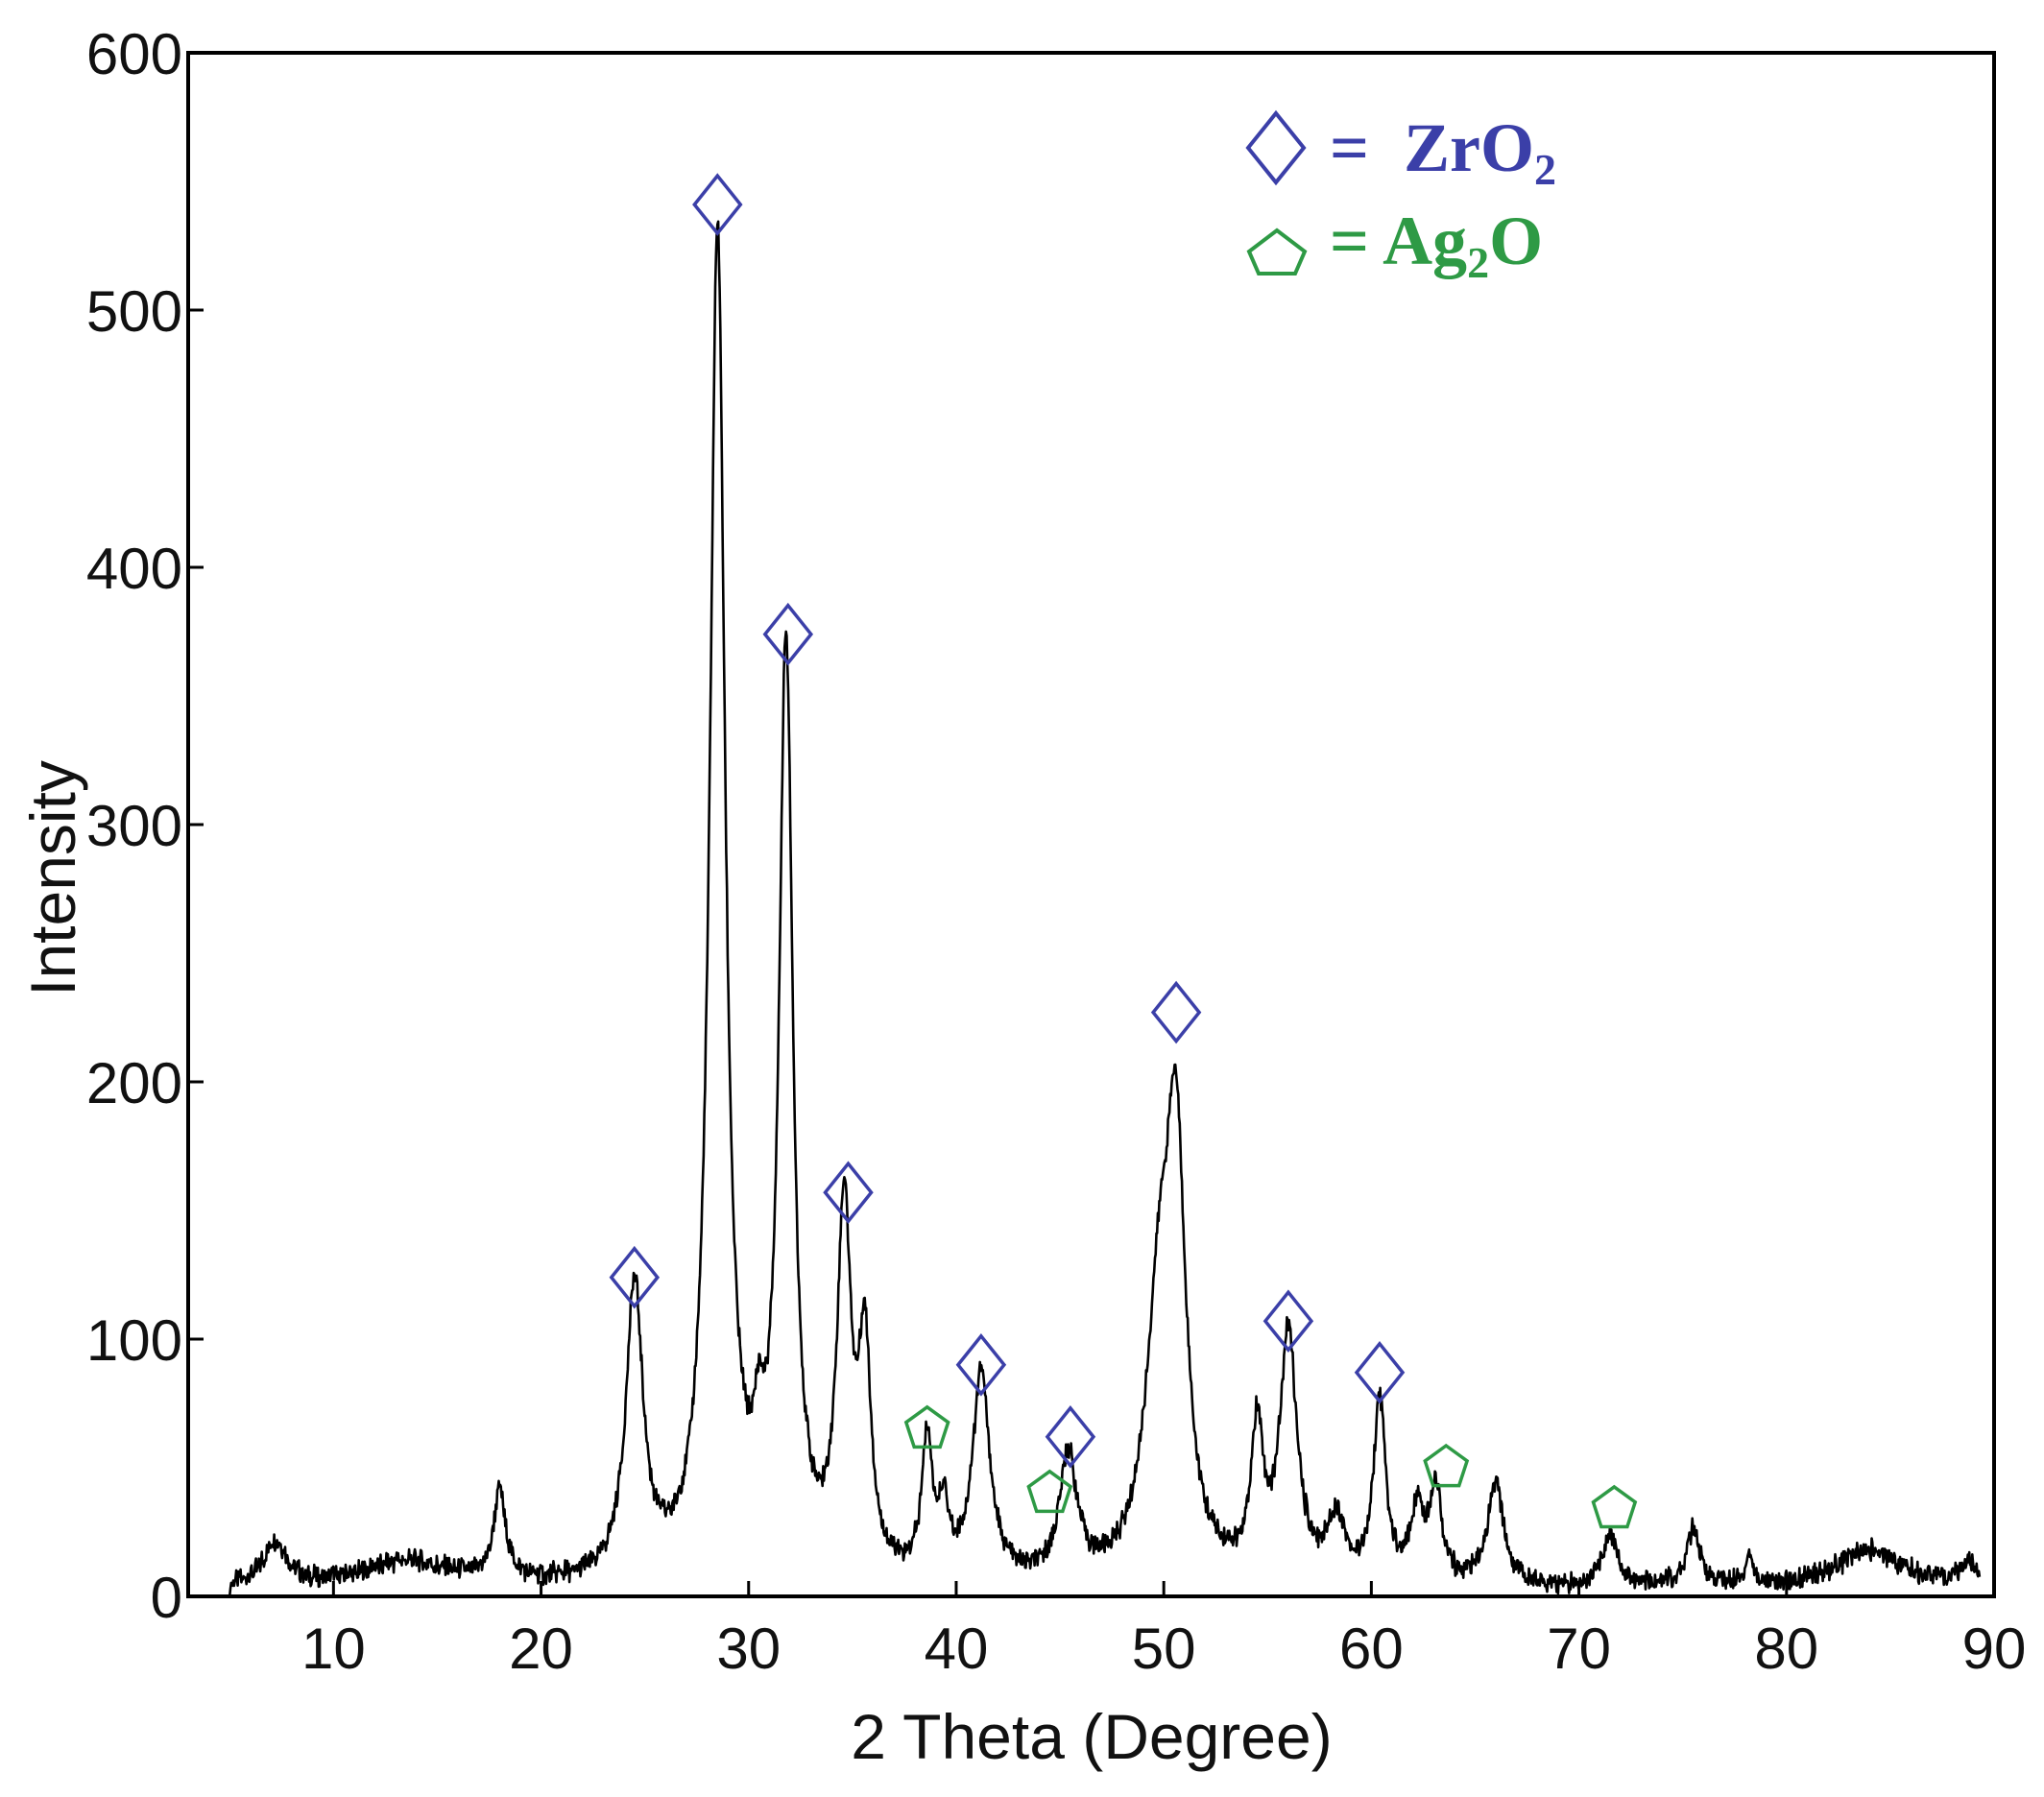 This screenshot has width=2044, height=1797. I want to click on legend-item-ag2o: = Ag2O, so click(1394, 245).